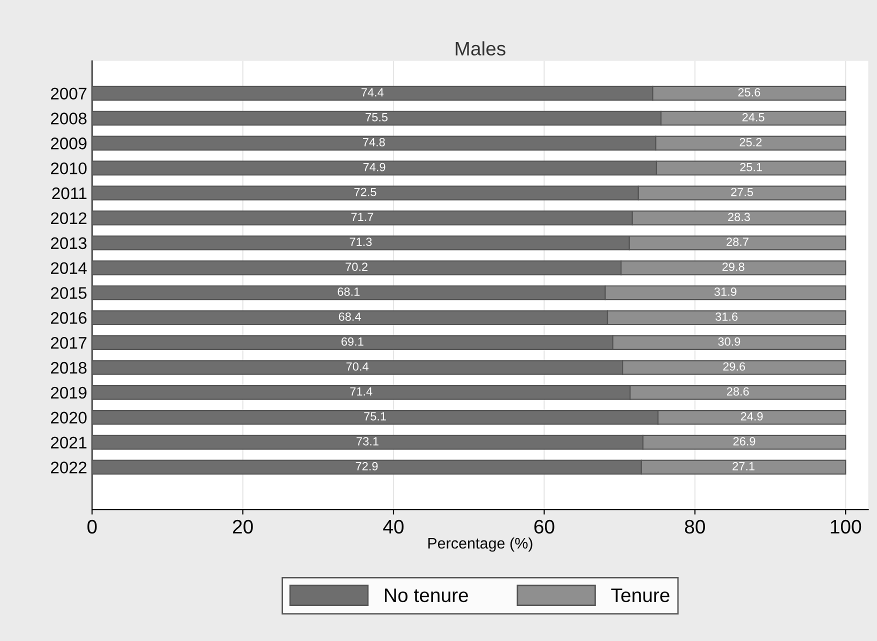 The width and height of the screenshot is (877, 641). Describe the element at coordinates (480, 544) in the screenshot. I see `x-axis-title: Percentage (%)` at that location.